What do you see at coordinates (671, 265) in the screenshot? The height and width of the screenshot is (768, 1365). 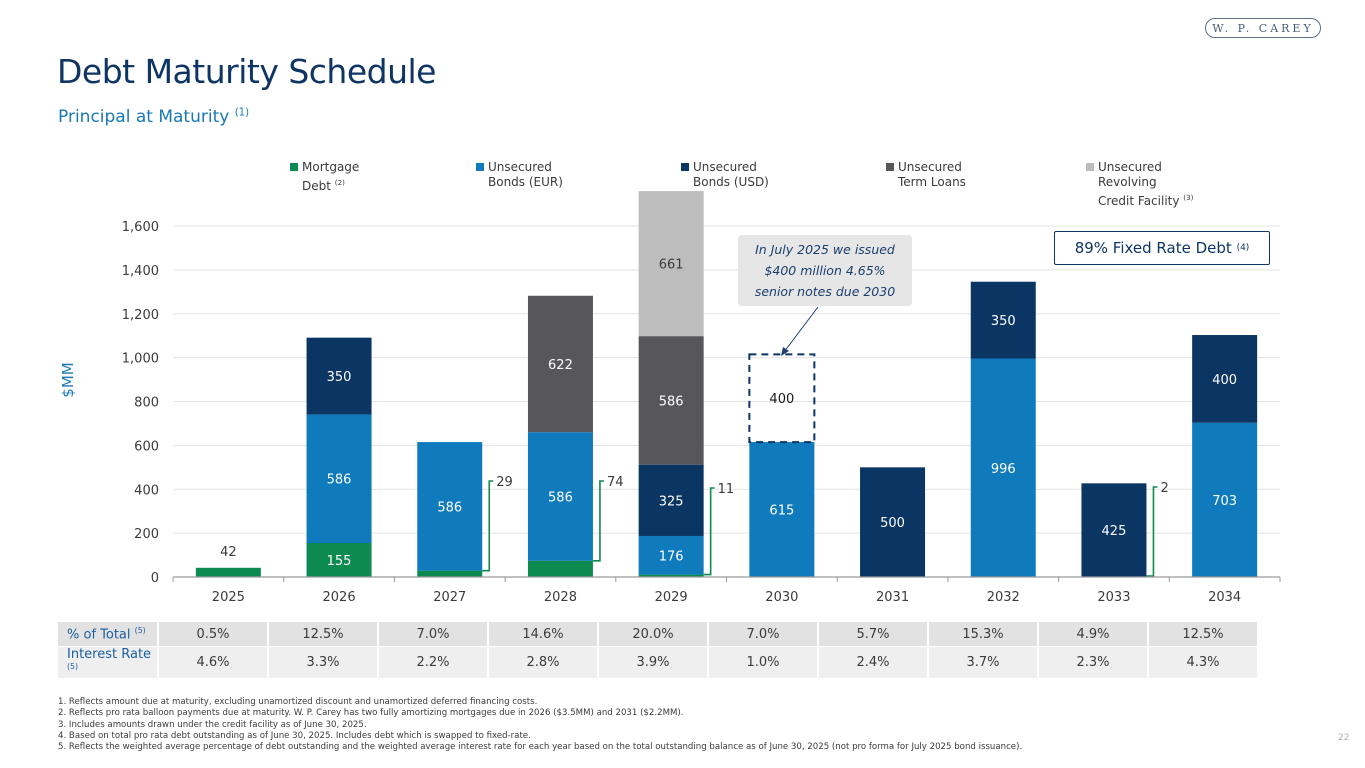 I see `data-label: 661` at bounding box center [671, 265].